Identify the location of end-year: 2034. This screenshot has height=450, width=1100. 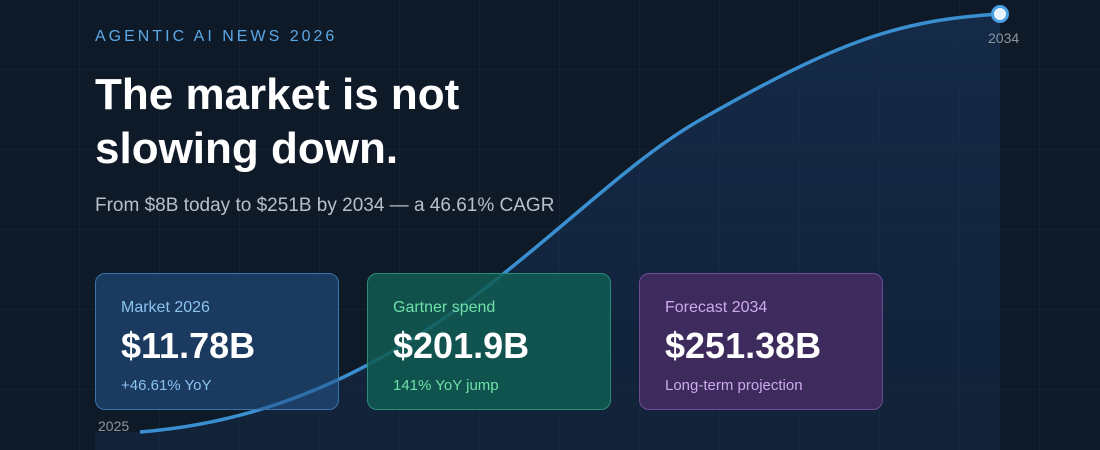
(1004, 38).